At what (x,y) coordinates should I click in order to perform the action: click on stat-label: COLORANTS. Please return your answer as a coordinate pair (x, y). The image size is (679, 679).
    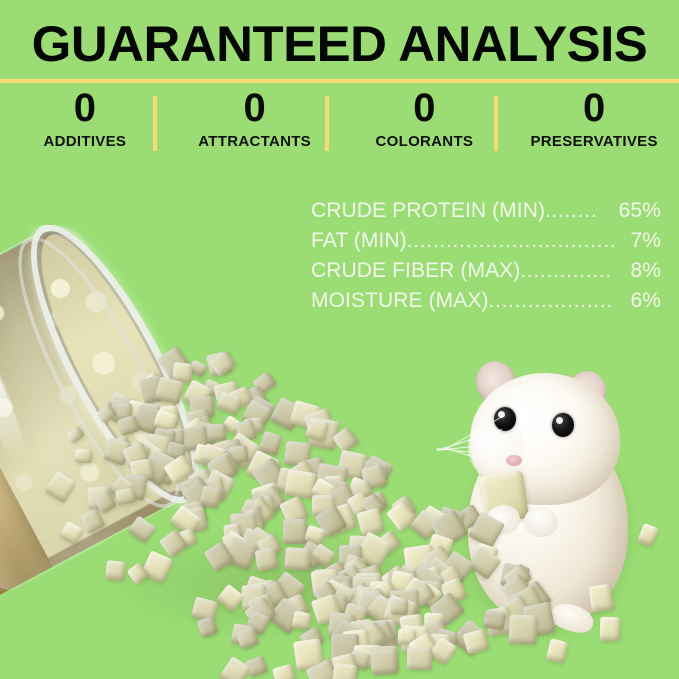
    Looking at the image, I should click on (424, 141).